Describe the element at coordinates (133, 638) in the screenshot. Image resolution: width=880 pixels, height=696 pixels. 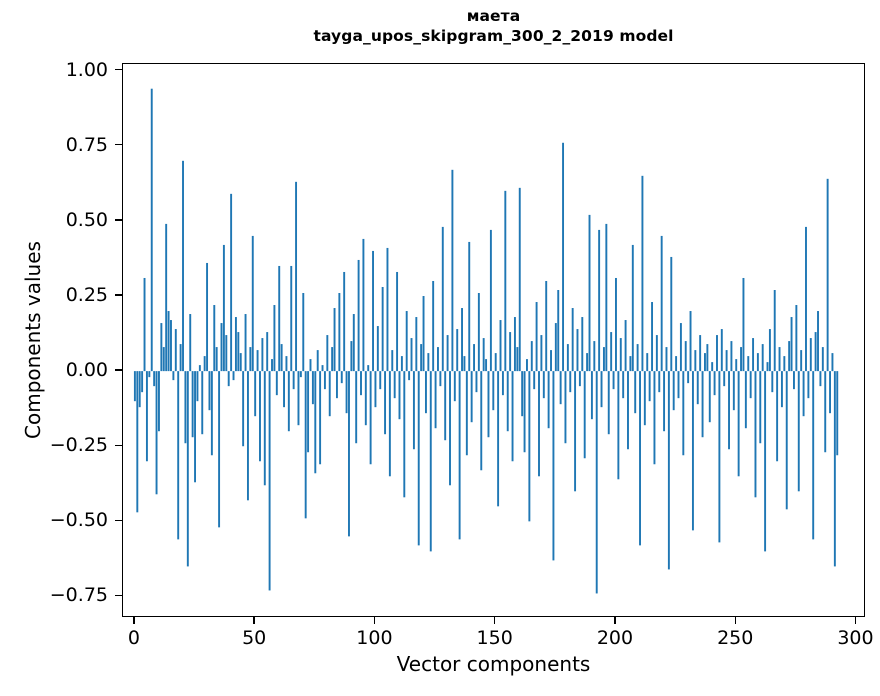
I see `x-tick-label: 0` at that location.